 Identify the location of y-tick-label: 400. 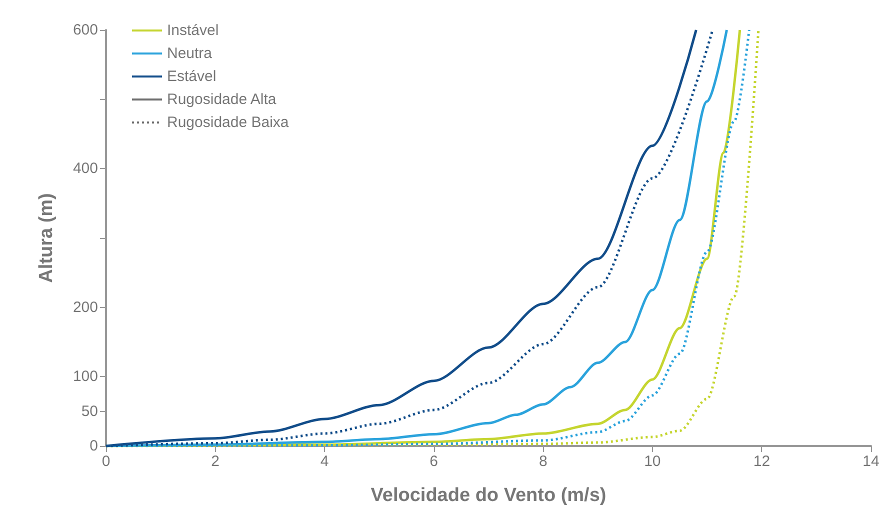
(85, 169).